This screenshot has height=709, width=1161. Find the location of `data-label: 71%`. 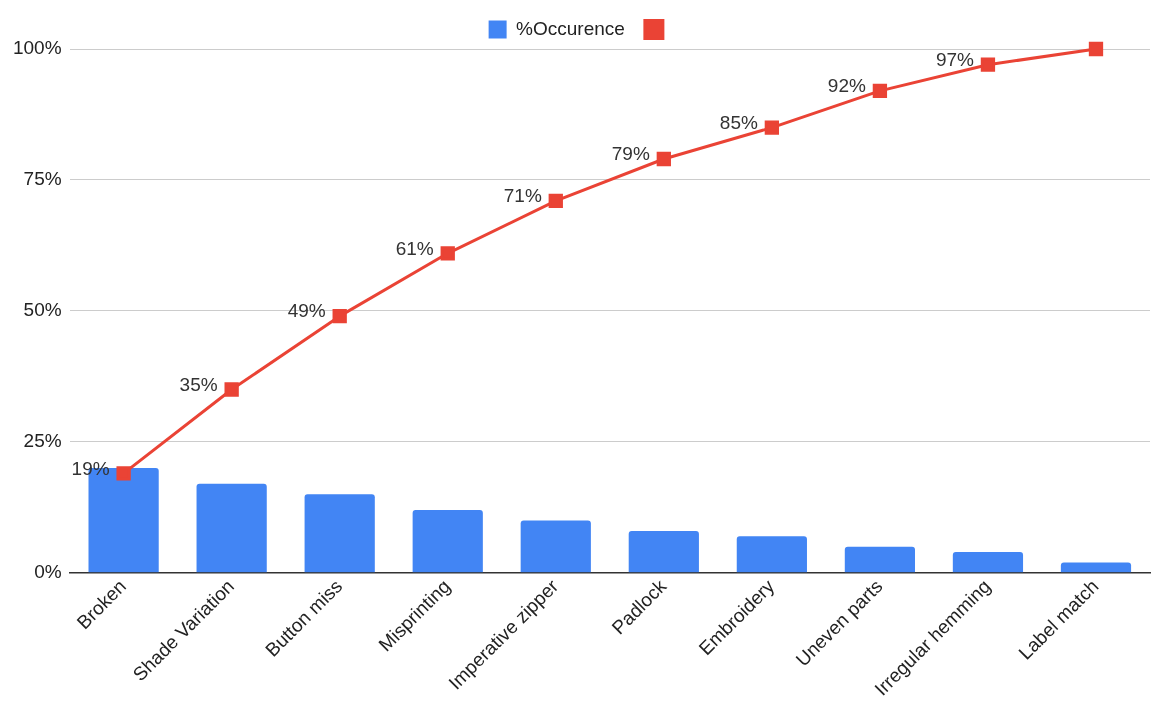

data-label: 71% is located at coordinates (522, 196).